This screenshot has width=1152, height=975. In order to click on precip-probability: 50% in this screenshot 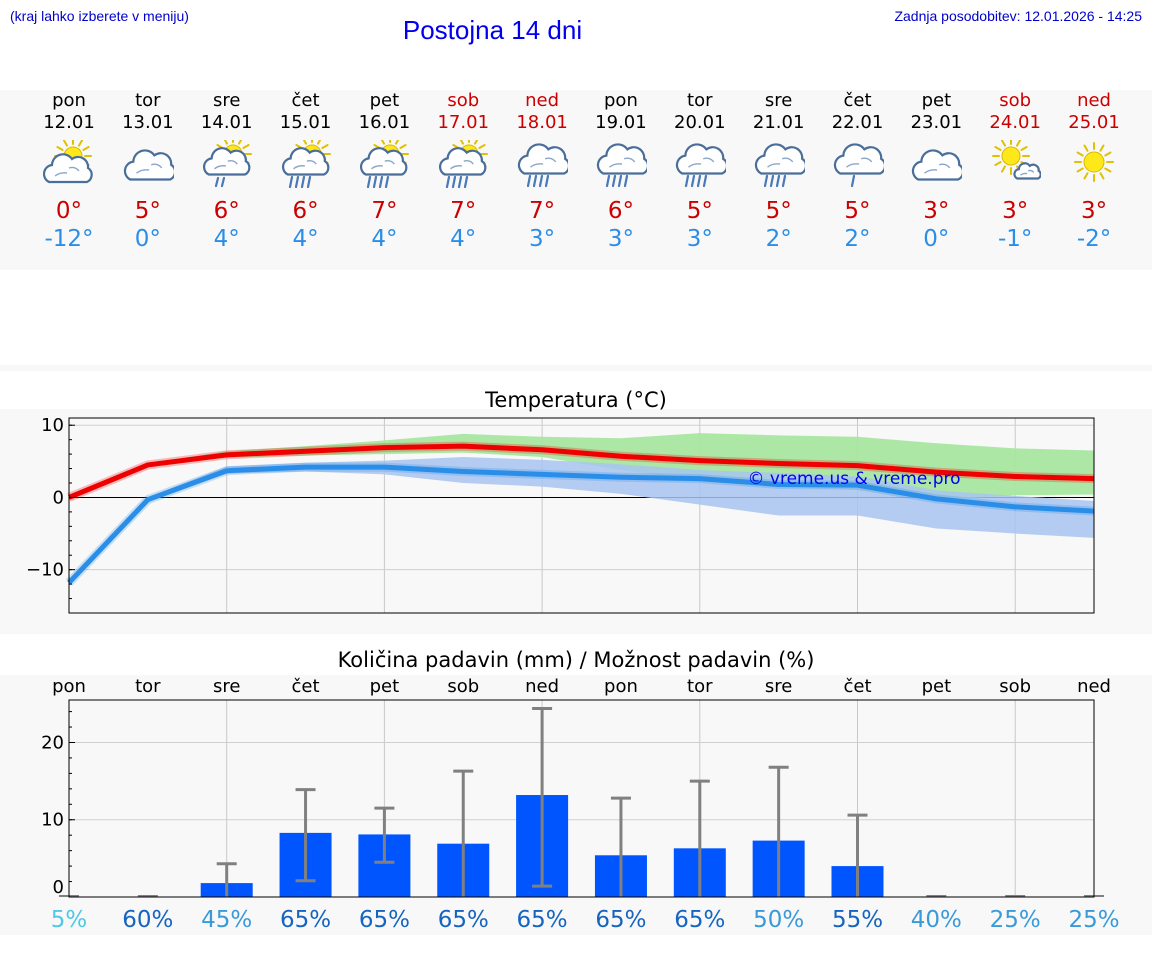, I will do `click(778, 920)`.